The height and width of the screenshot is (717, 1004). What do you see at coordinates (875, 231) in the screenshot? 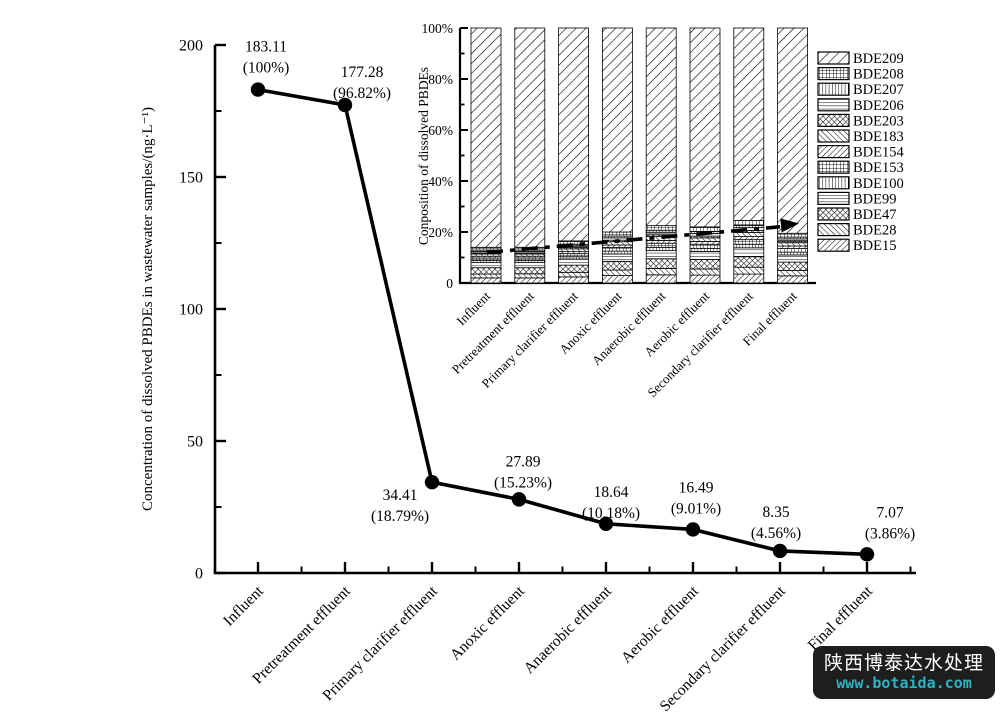
I see `legend-label: BDE28` at bounding box center [875, 231].